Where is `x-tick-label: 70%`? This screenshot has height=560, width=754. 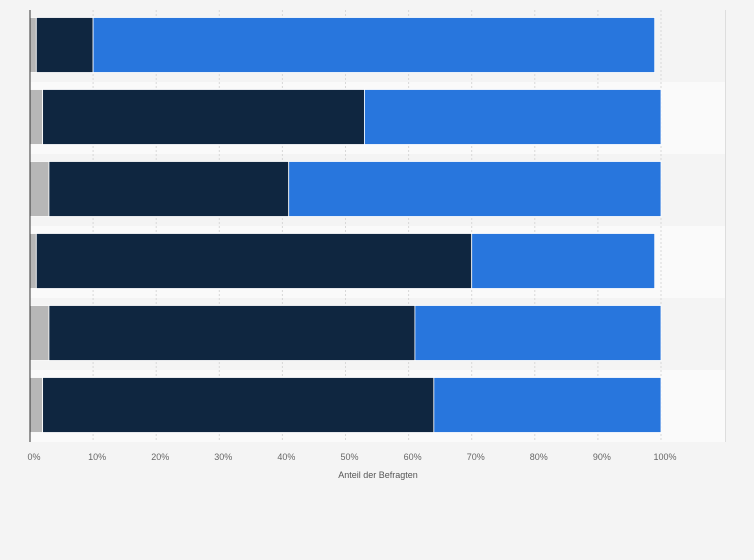 x-tick-label: 70% is located at coordinates (476, 457).